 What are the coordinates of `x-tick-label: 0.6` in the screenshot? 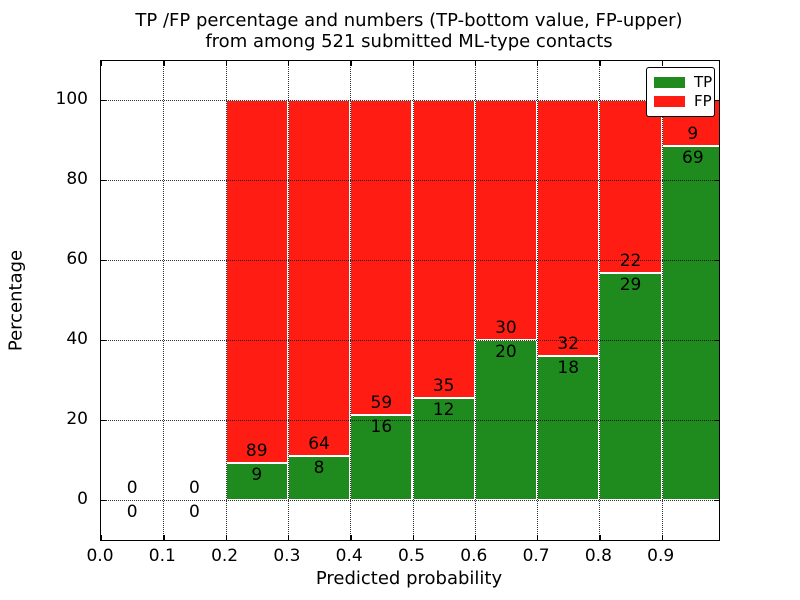 It's located at (474, 556).